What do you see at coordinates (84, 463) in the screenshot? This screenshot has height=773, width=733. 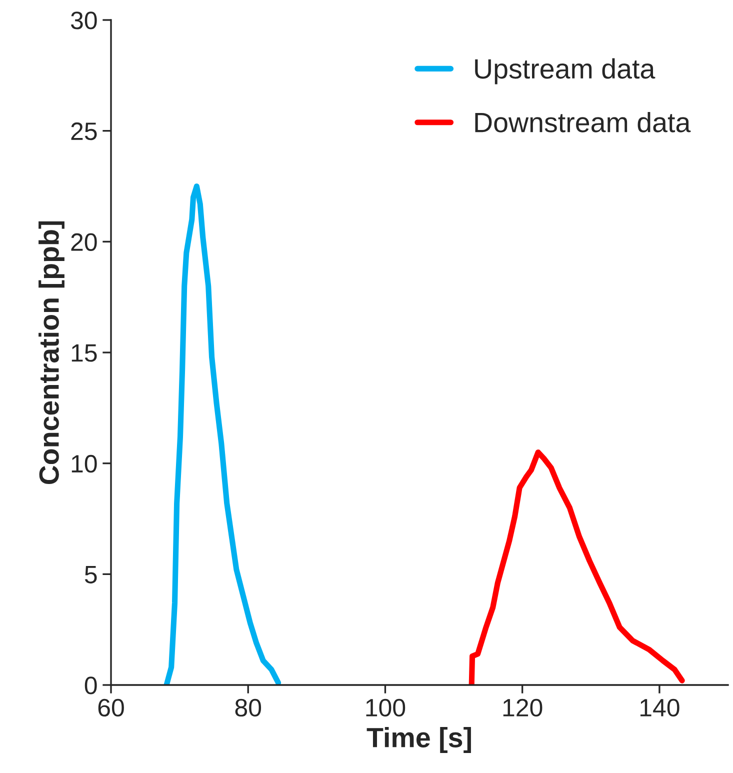 I see `y-tick-label: 10` at bounding box center [84, 463].